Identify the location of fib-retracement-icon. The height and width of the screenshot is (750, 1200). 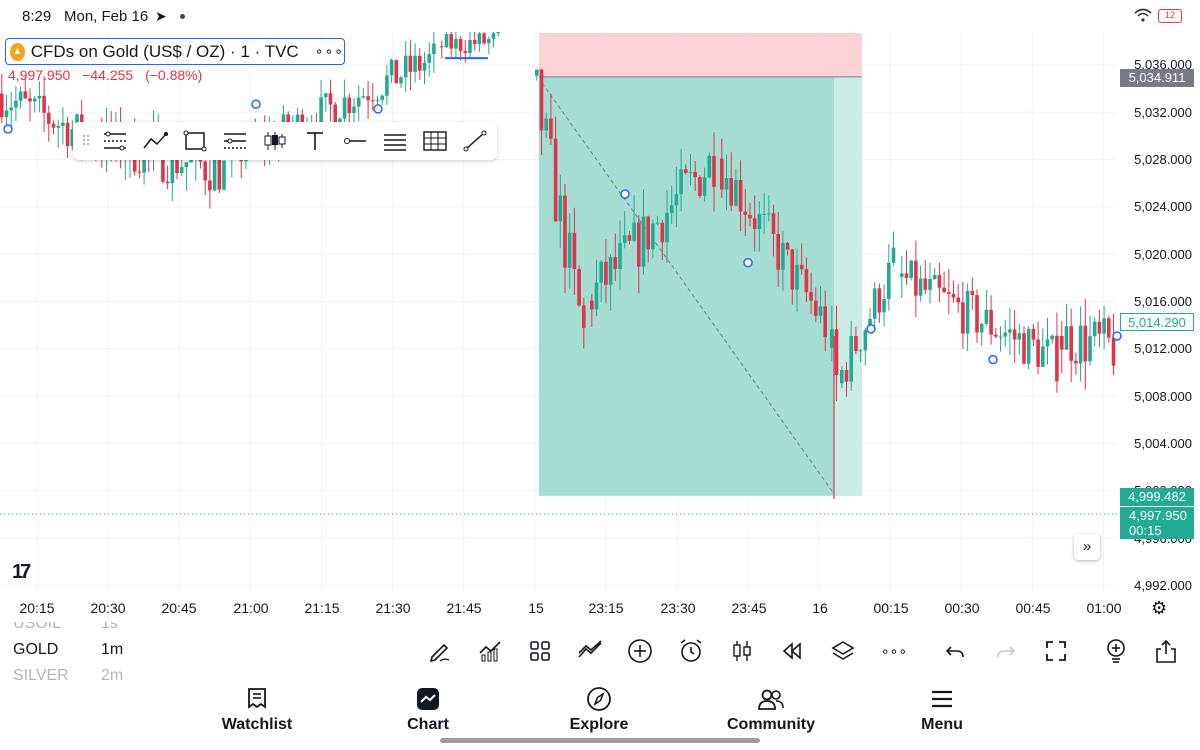
(115, 141).